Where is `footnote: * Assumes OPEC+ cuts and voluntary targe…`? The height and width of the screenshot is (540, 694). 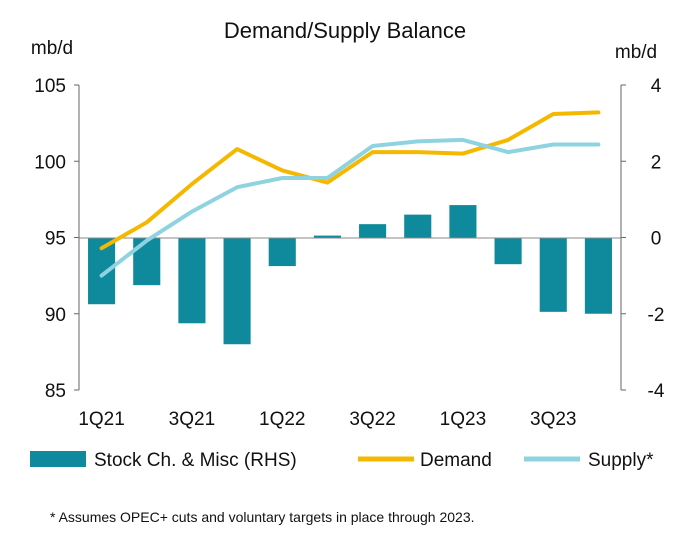 footnote: * Assumes OPEC+ cuts and voluntary targe… is located at coordinates (262, 517).